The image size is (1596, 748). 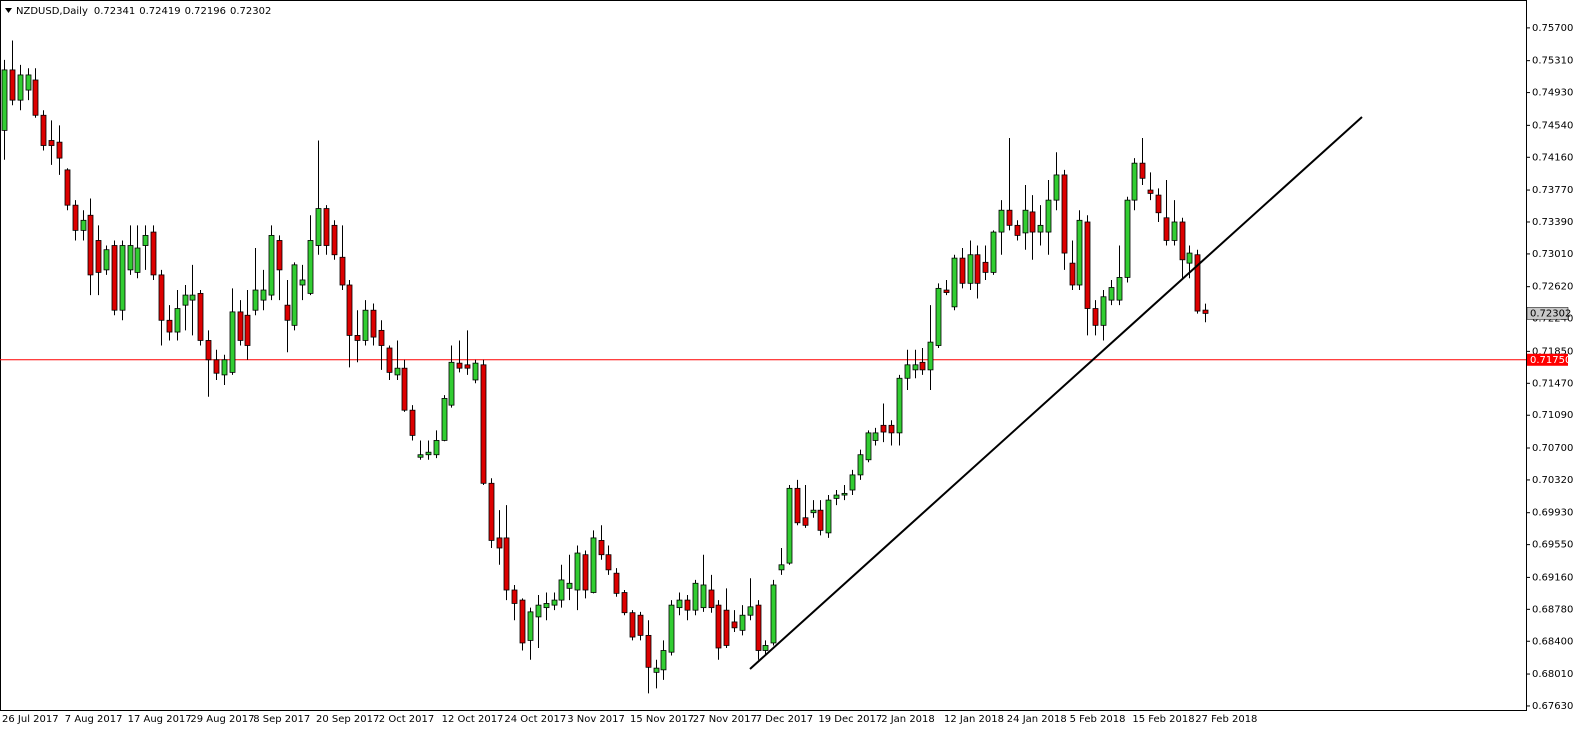 I want to click on level-price-label: 0.71750, so click(x=1550, y=360).